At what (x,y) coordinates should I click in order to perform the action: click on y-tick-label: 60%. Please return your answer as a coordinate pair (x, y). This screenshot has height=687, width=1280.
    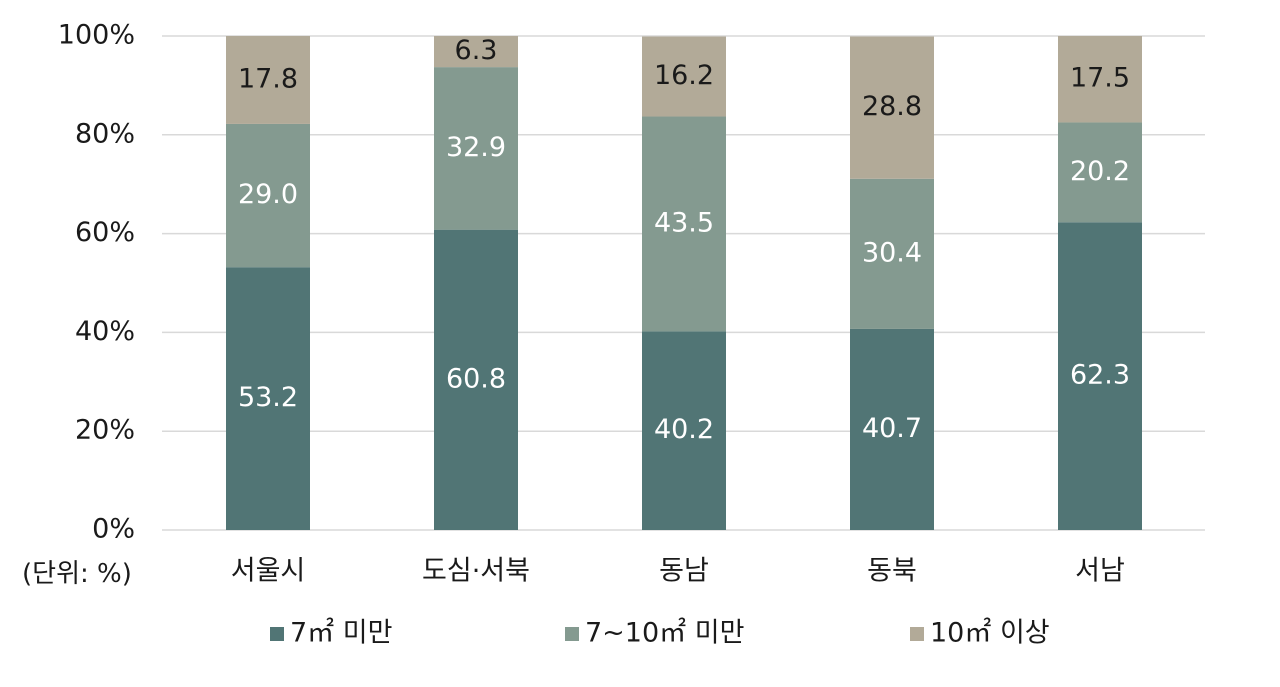
    Looking at the image, I should click on (105, 232).